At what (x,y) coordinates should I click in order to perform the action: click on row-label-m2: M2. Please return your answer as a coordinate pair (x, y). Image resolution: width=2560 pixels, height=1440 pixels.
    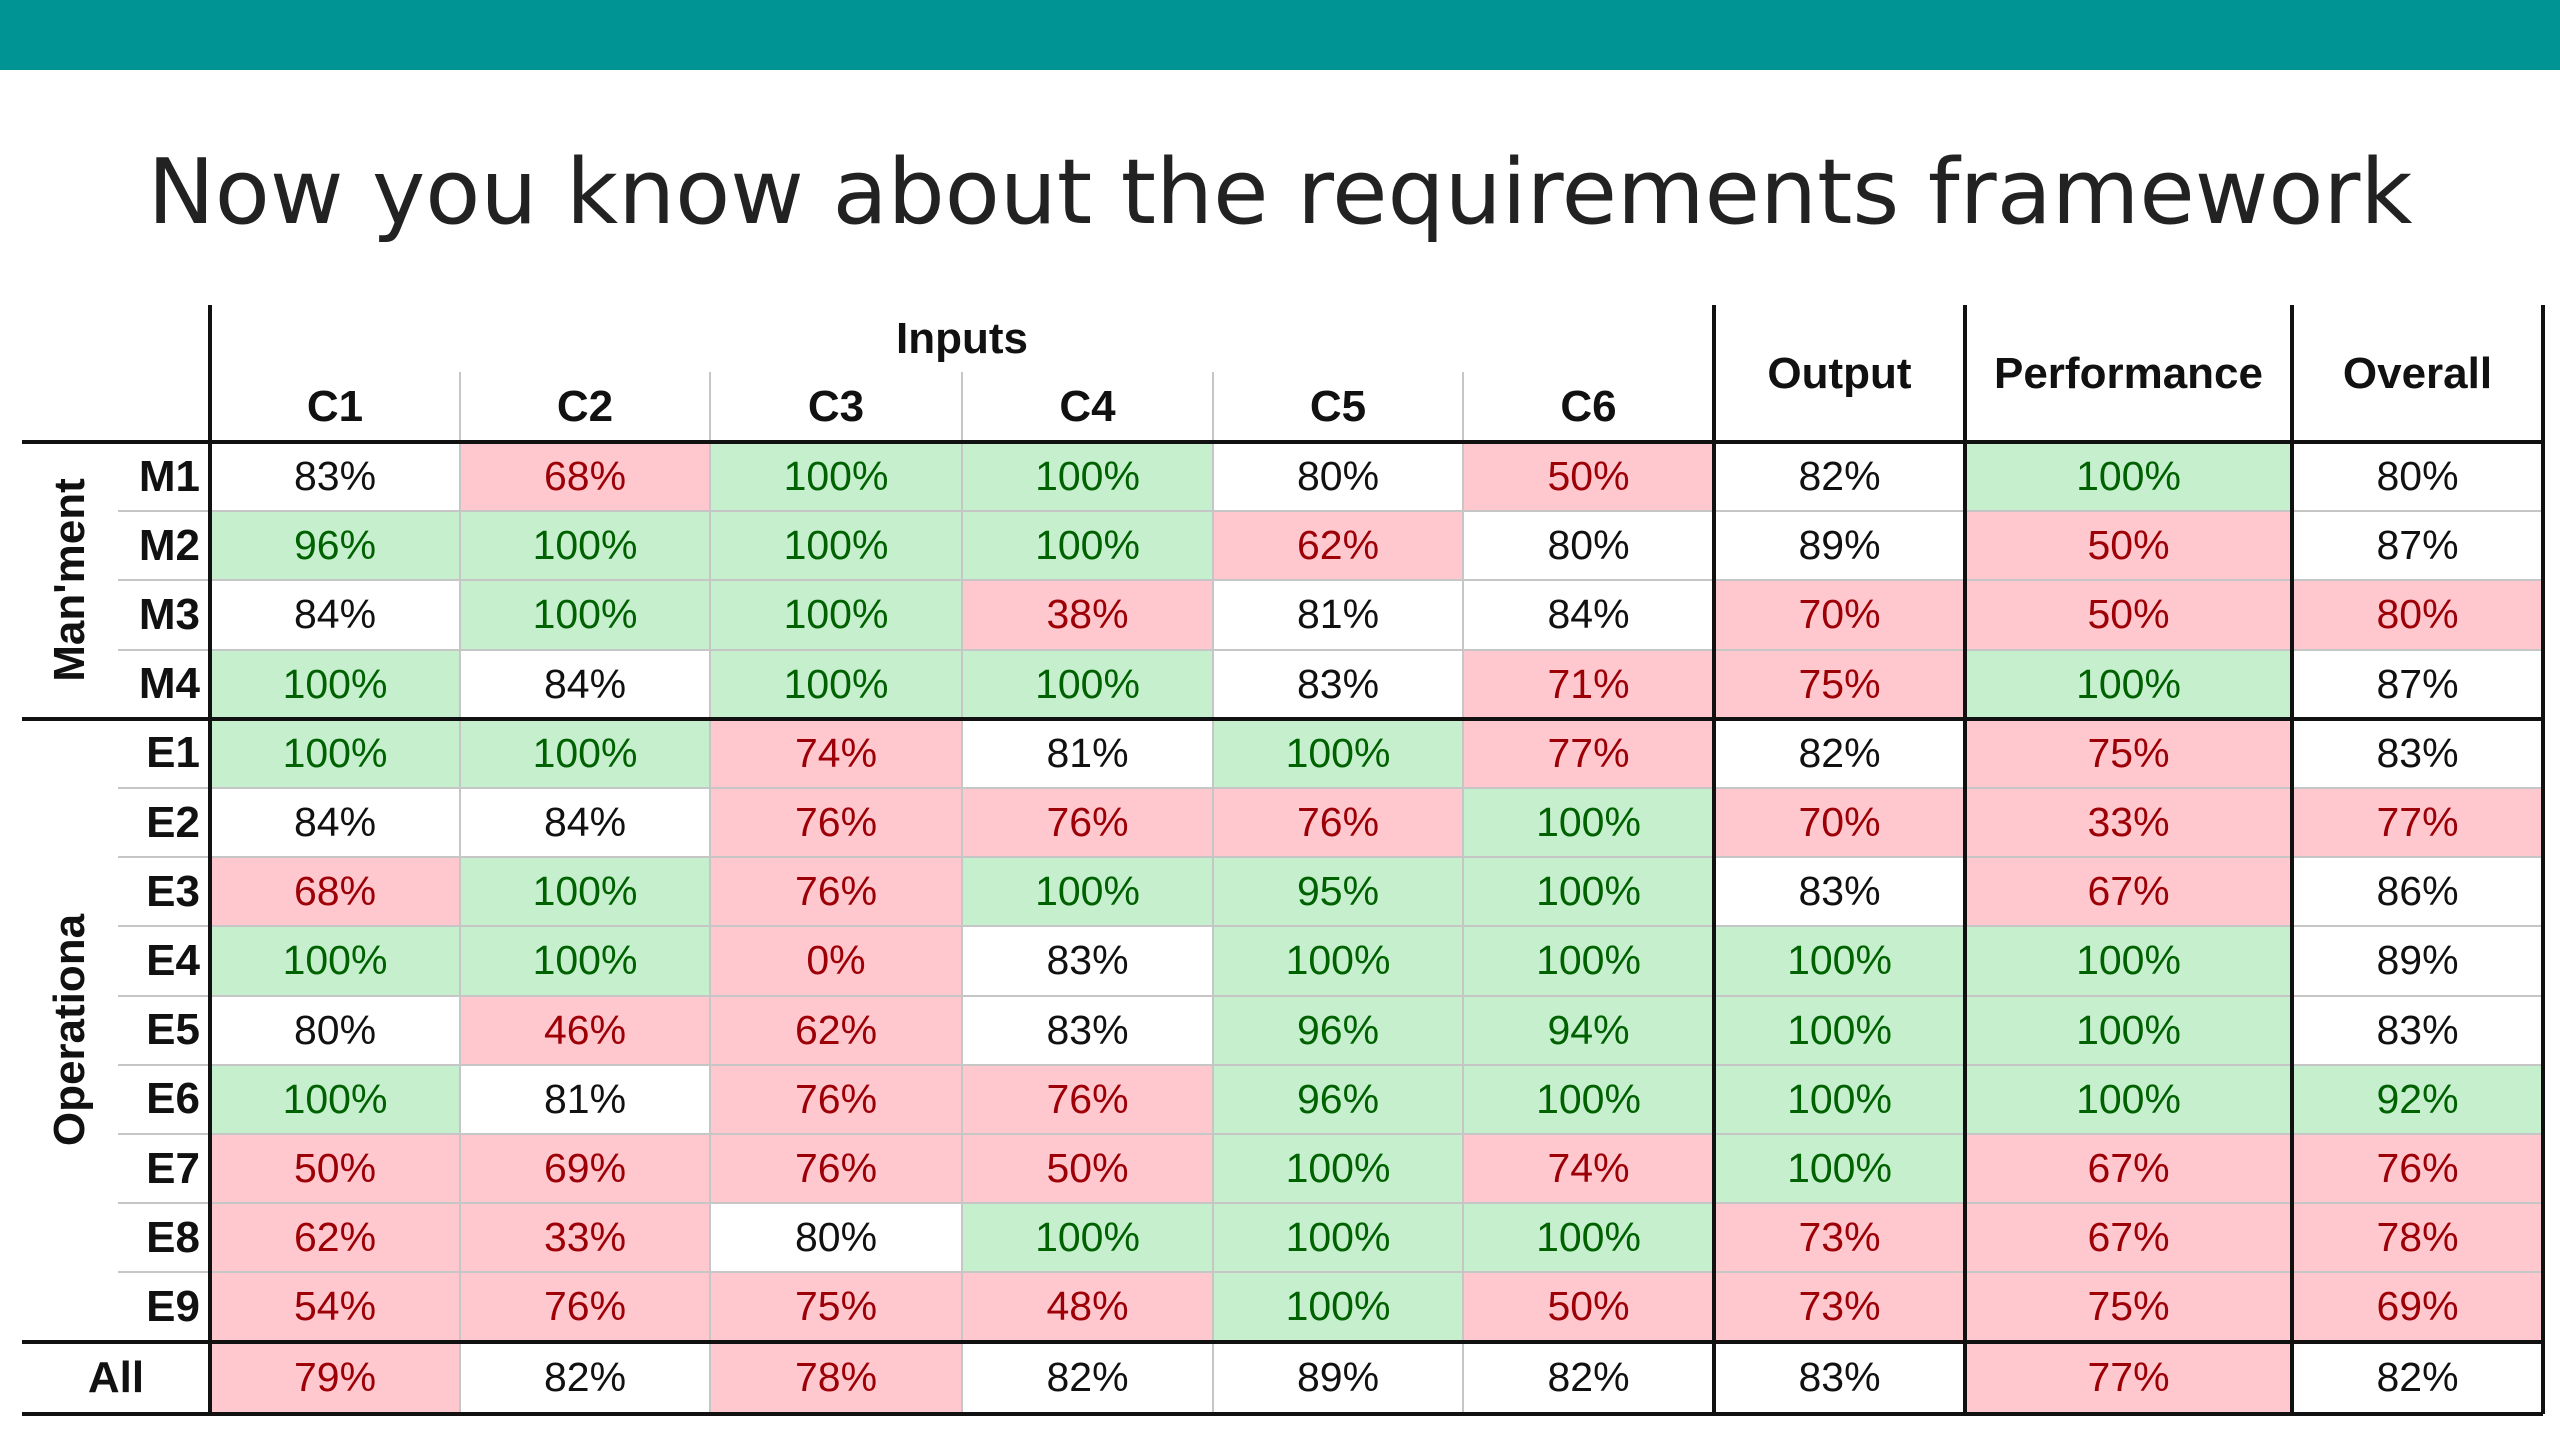
    Looking at the image, I should click on (169, 545).